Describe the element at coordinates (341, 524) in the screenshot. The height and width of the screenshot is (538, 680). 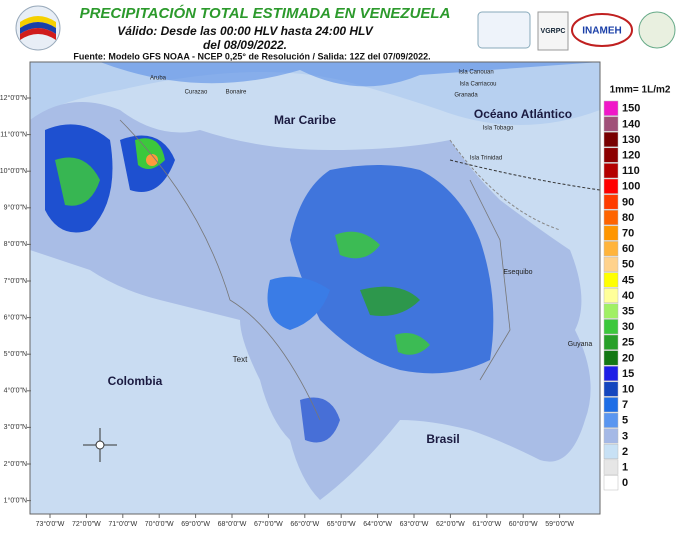
I see `longitude-label: 65°0'0"W` at that location.